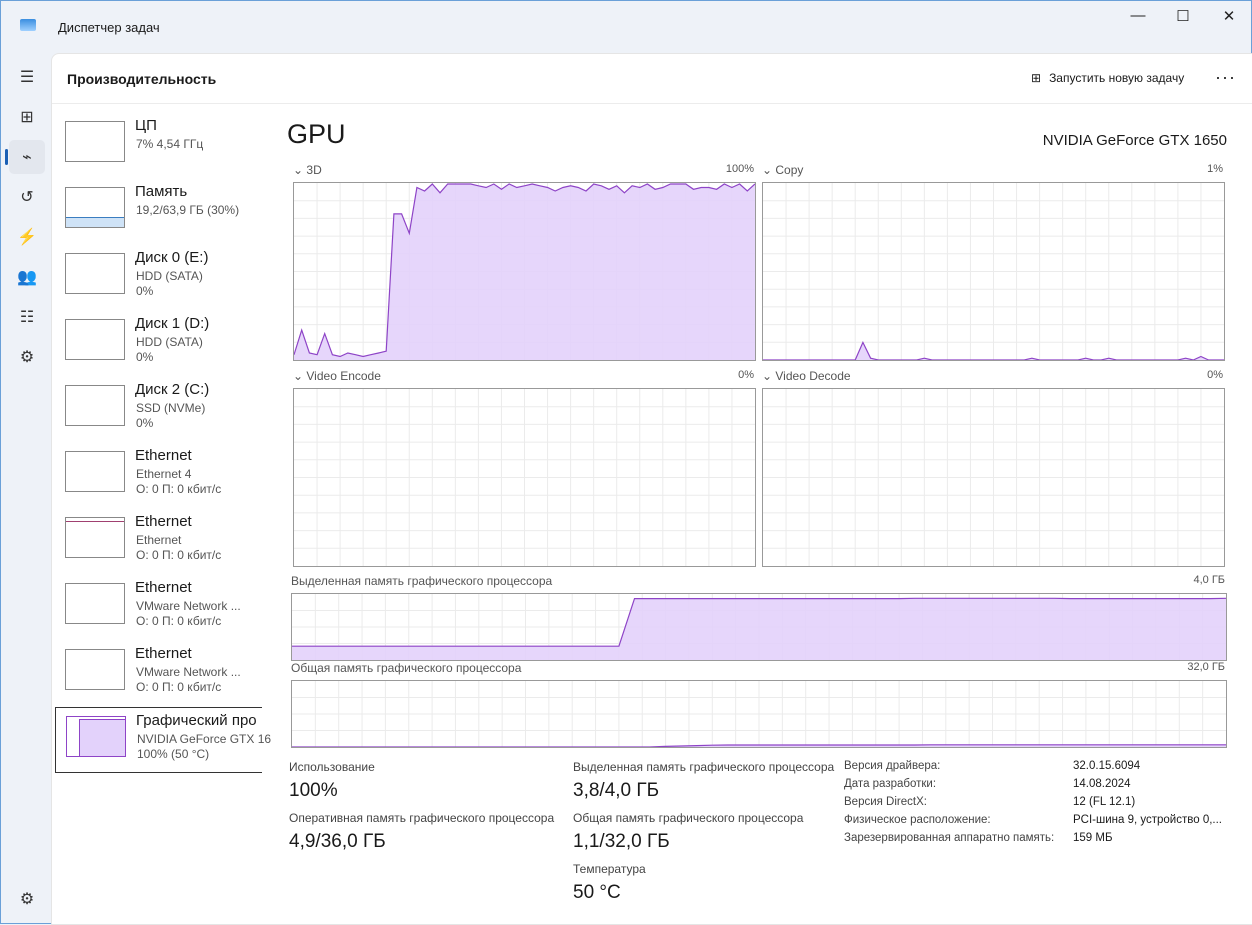 The image size is (1252, 925). I want to click on details-icon: ☷, so click(27, 317).